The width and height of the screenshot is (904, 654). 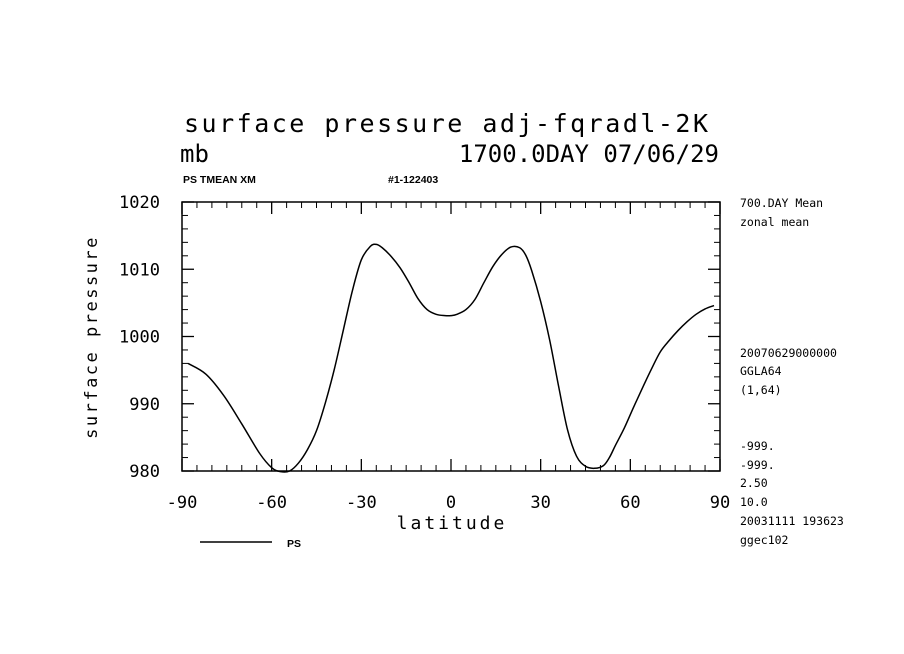 I want to click on legend: PS, so click(x=250, y=544).